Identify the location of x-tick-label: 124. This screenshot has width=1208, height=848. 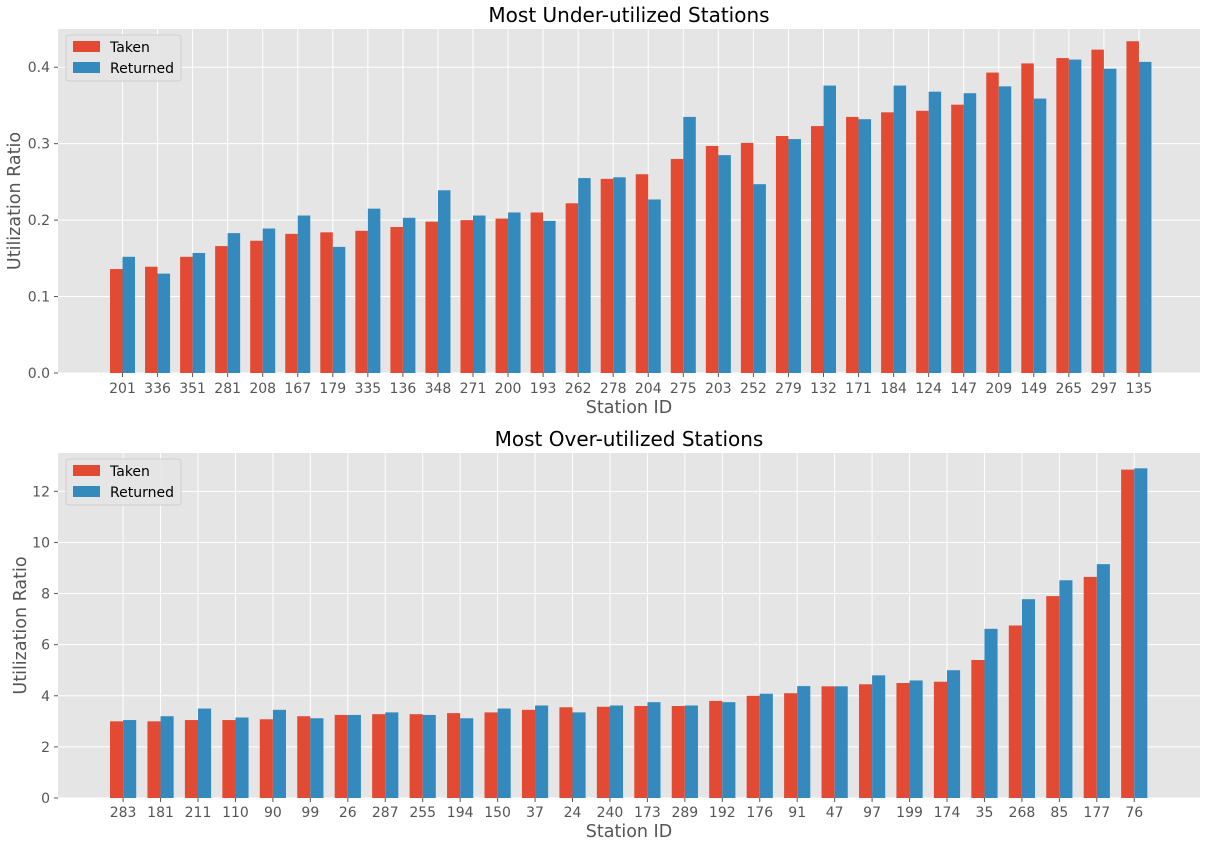
(928, 389).